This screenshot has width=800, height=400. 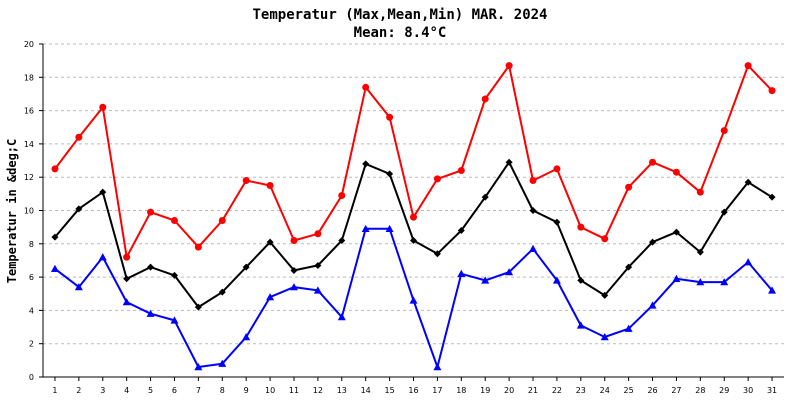 I want to click on x-tick-label: 20, so click(x=509, y=390).